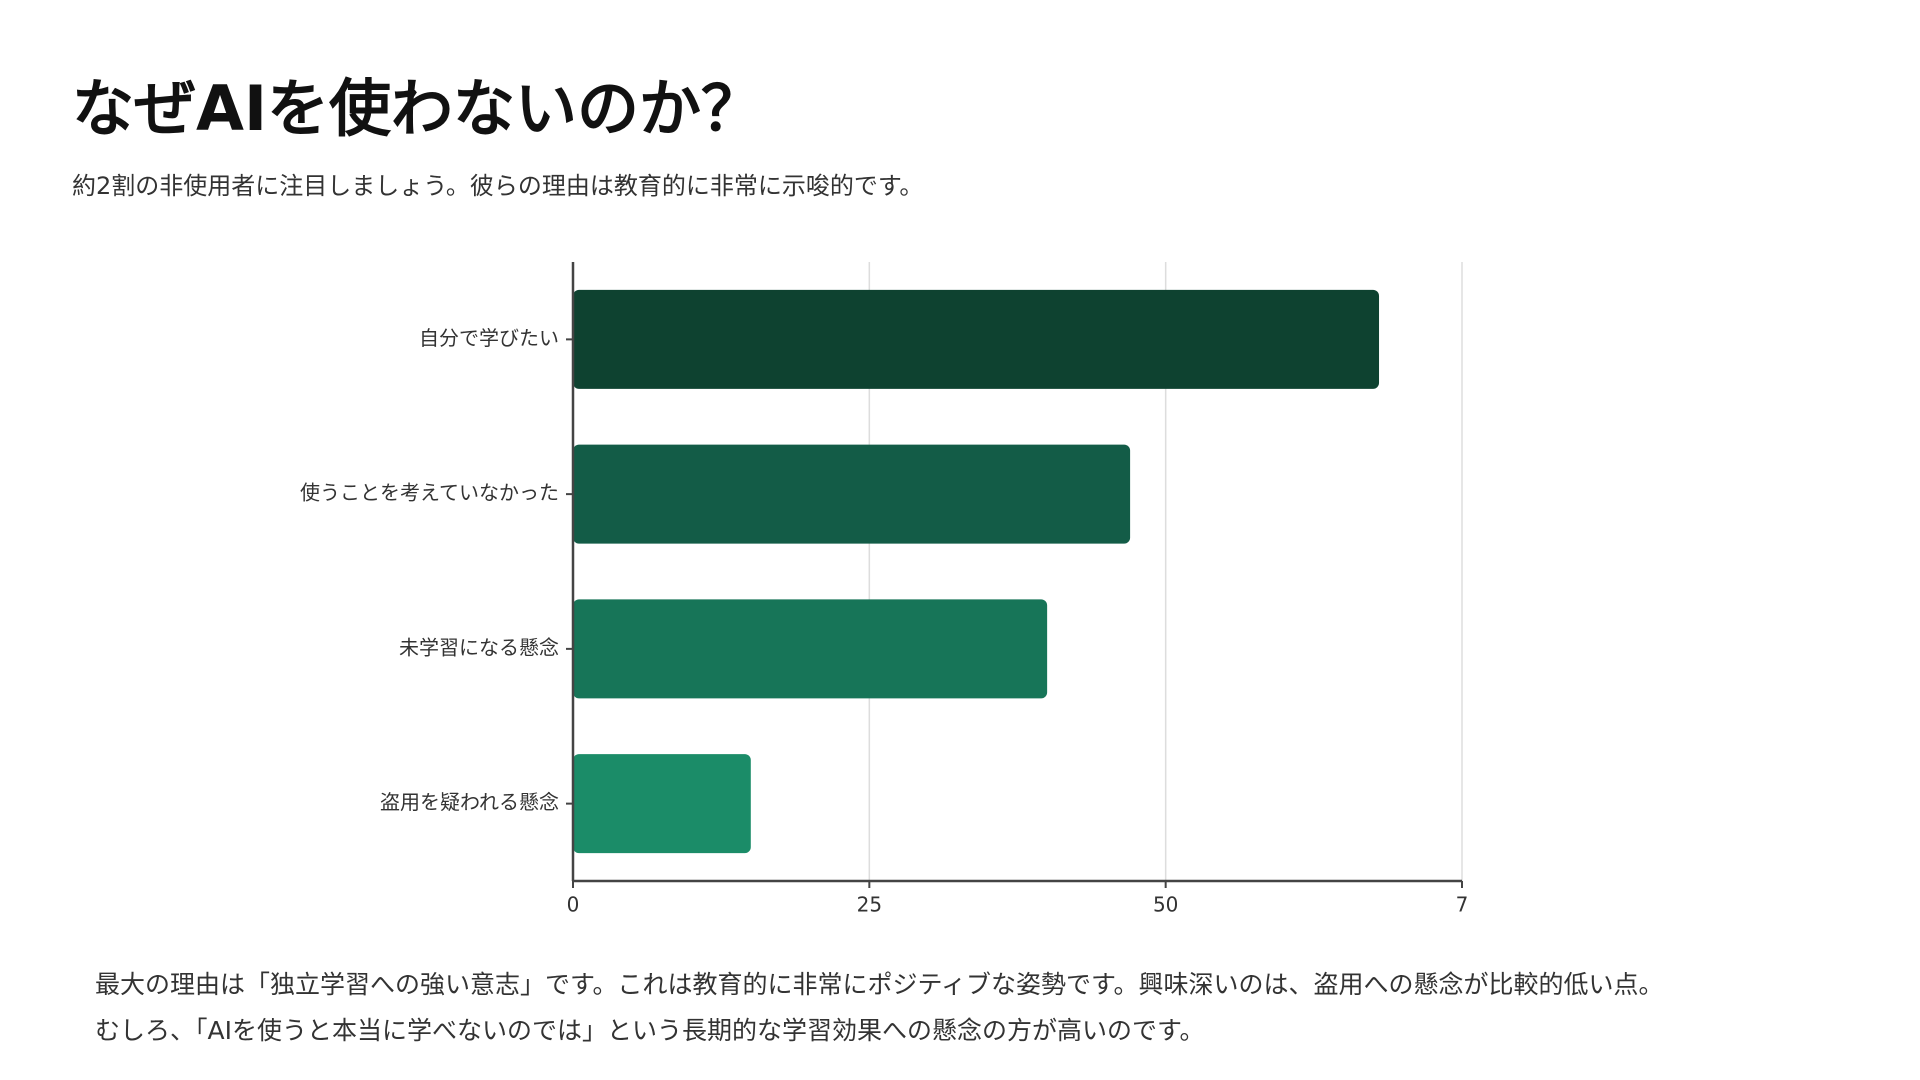  I want to click on y-tick-label: 自分で学びたい, so click(489, 338).